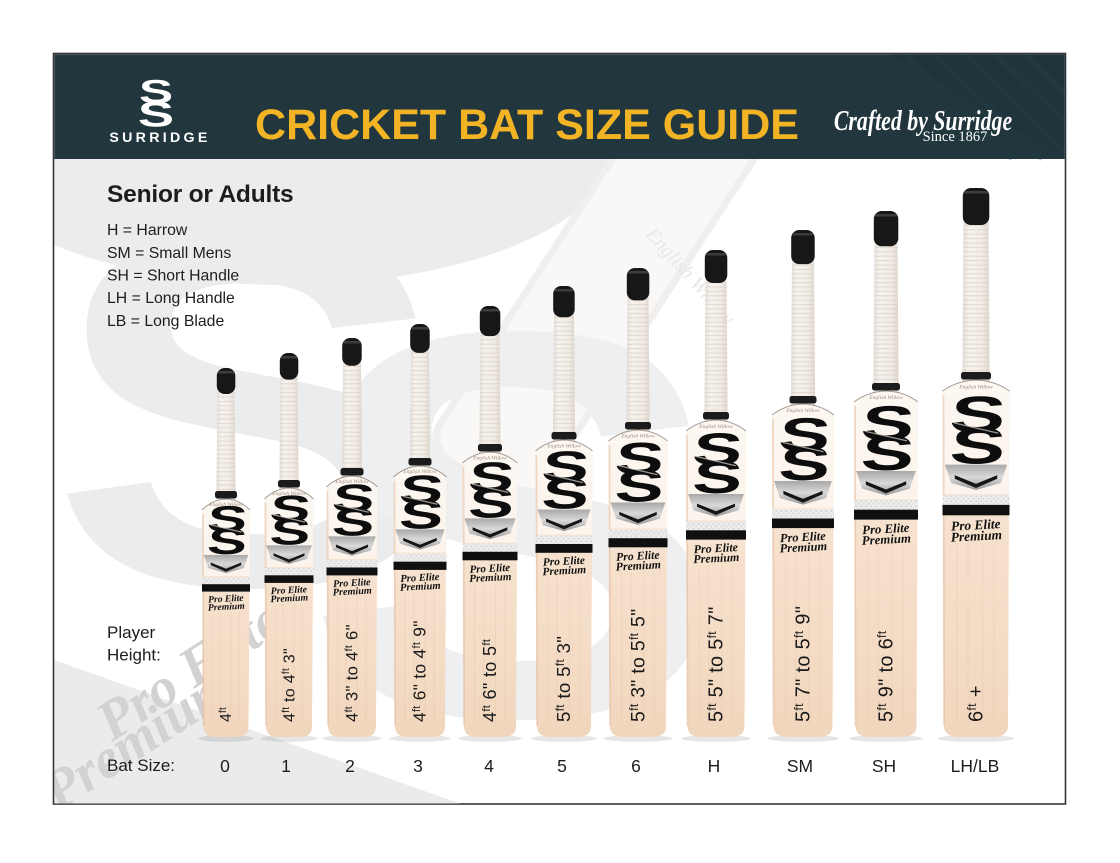  What do you see at coordinates (169, 253) in the screenshot?
I see `svg-text: SM = Small Mens` at bounding box center [169, 253].